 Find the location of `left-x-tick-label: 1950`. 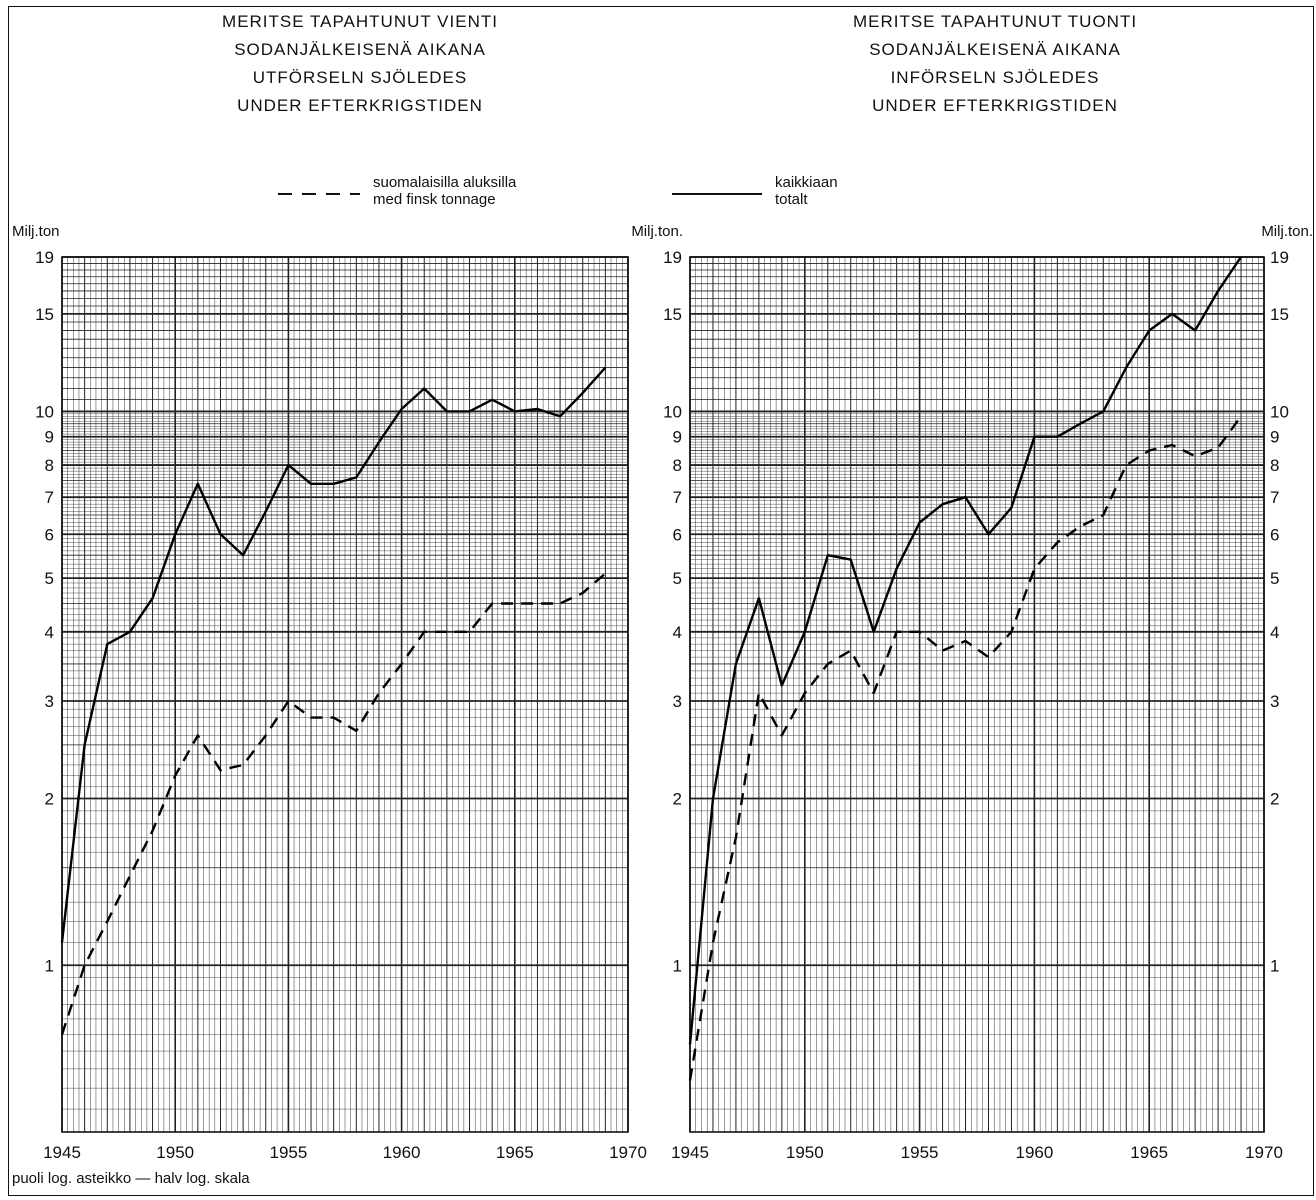

left-x-tick-label: 1950 is located at coordinates (175, 1152).